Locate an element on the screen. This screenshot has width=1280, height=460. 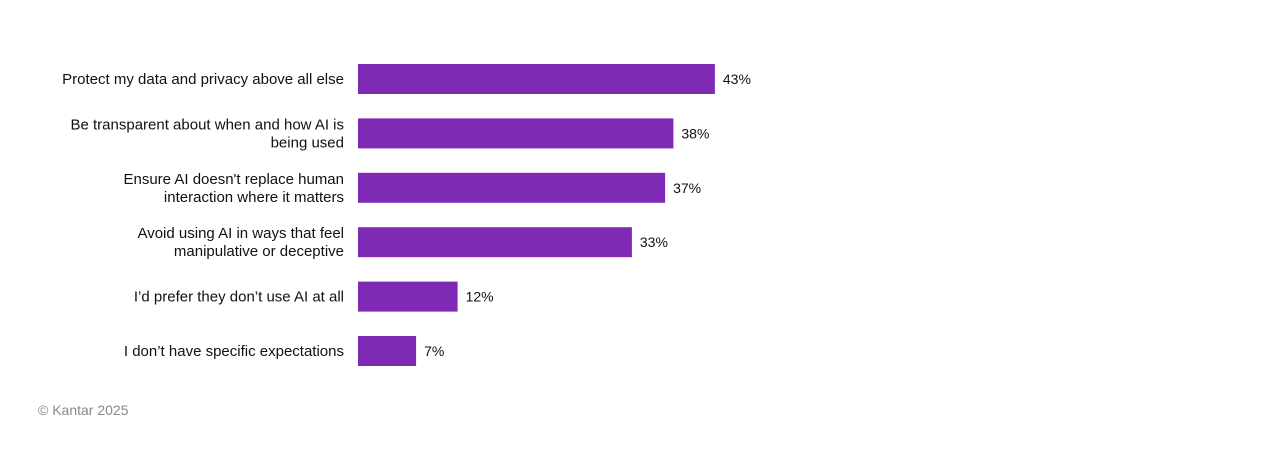
copyright-footer: © Kantar 2025 is located at coordinates (83, 410).